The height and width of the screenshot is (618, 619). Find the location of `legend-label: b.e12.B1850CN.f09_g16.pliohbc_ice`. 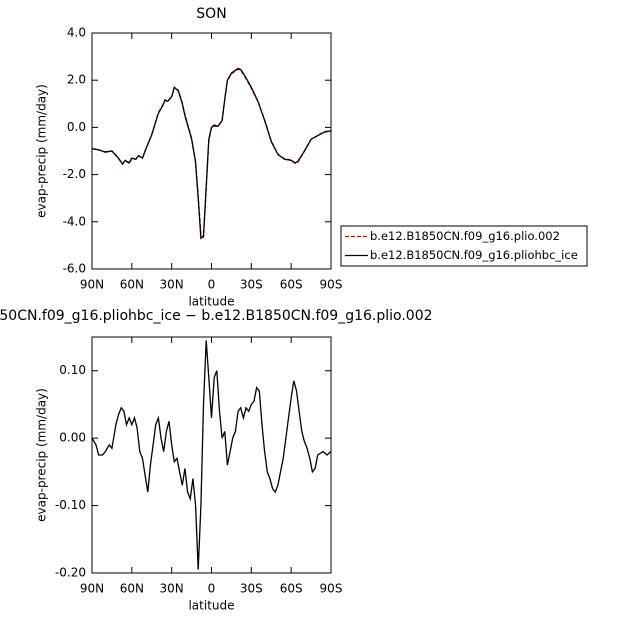

legend-label: b.e12.B1850CN.f09_g16.pliohbc_ice is located at coordinates (474, 255).